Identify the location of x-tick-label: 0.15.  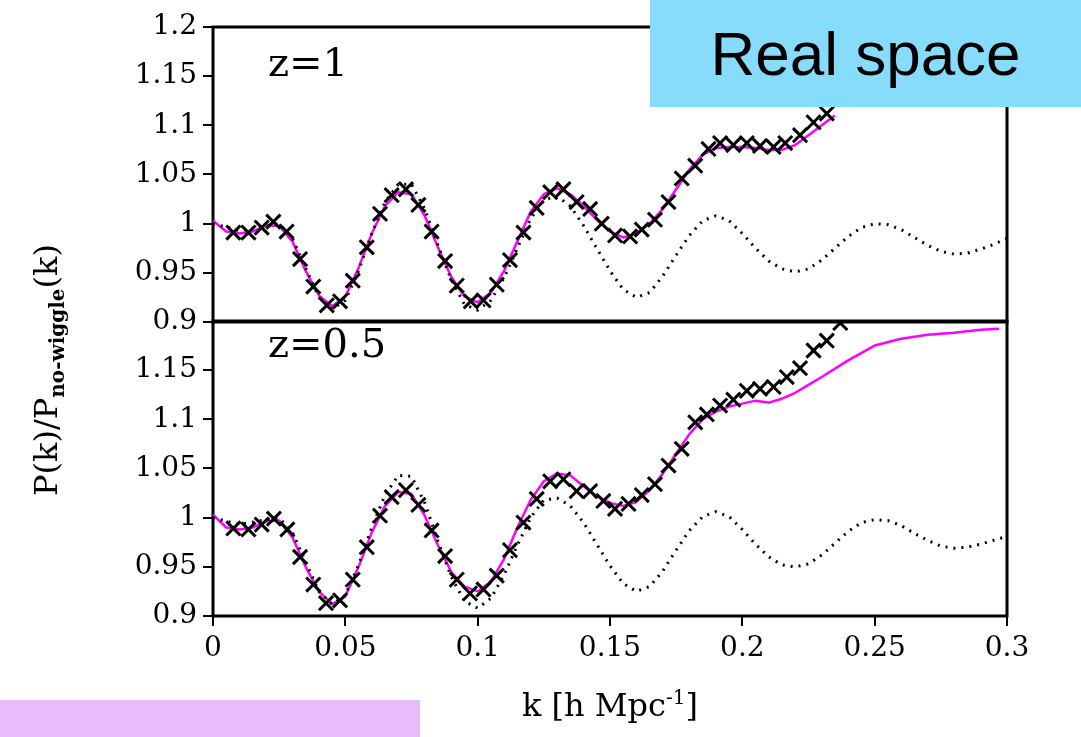
(610, 647).